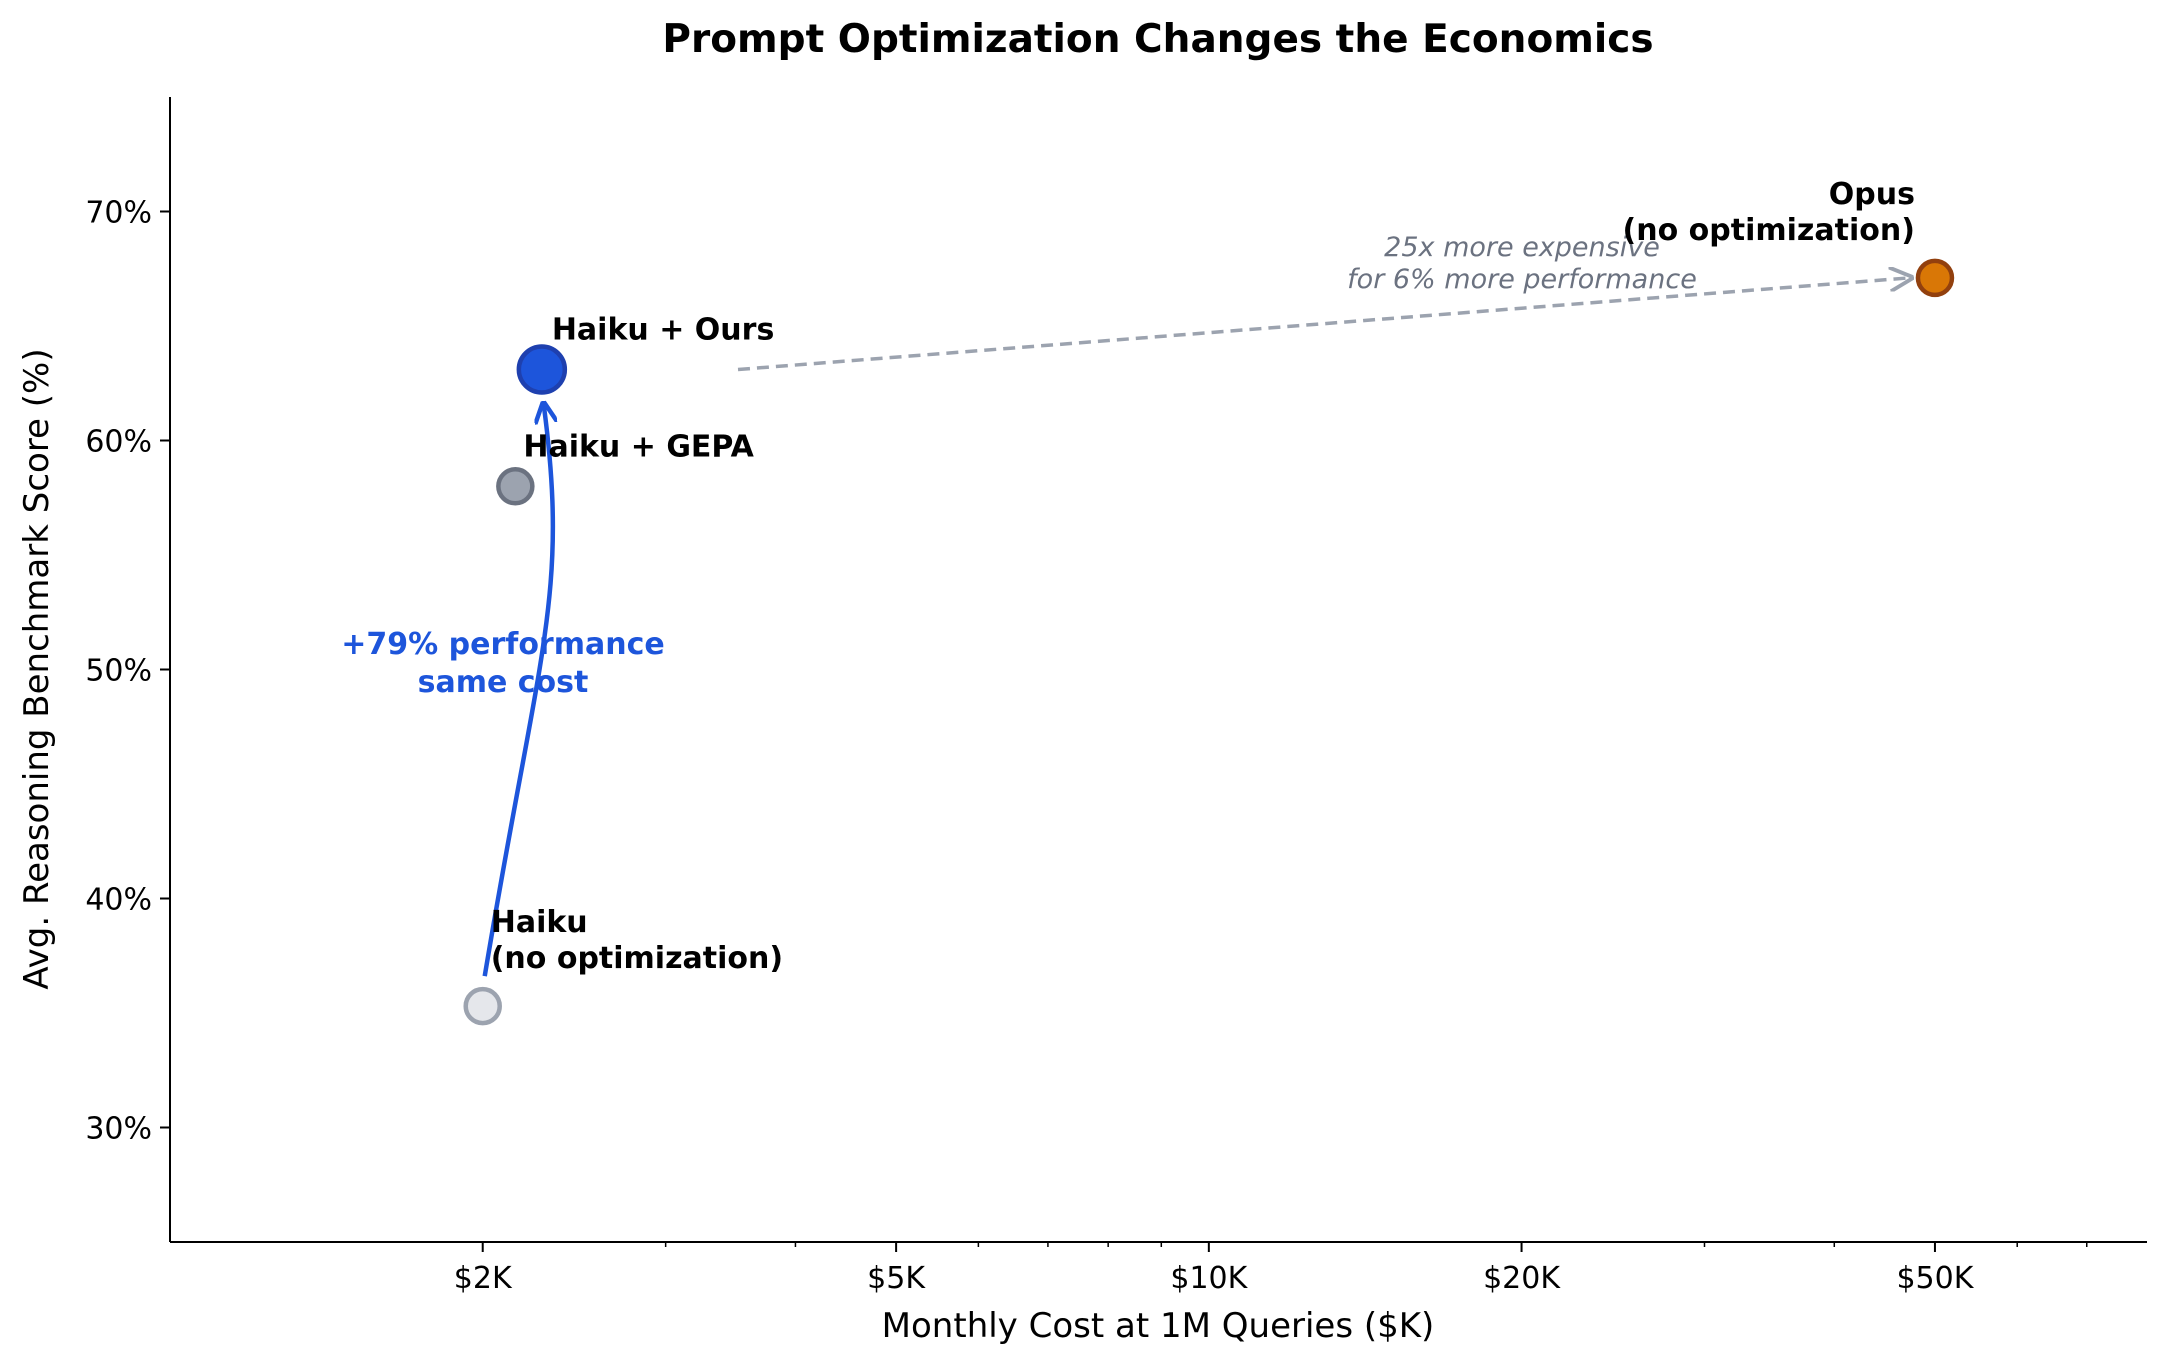  Describe the element at coordinates (503, 682) in the screenshot. I see `performance-annotation-line: same cost` at that location.